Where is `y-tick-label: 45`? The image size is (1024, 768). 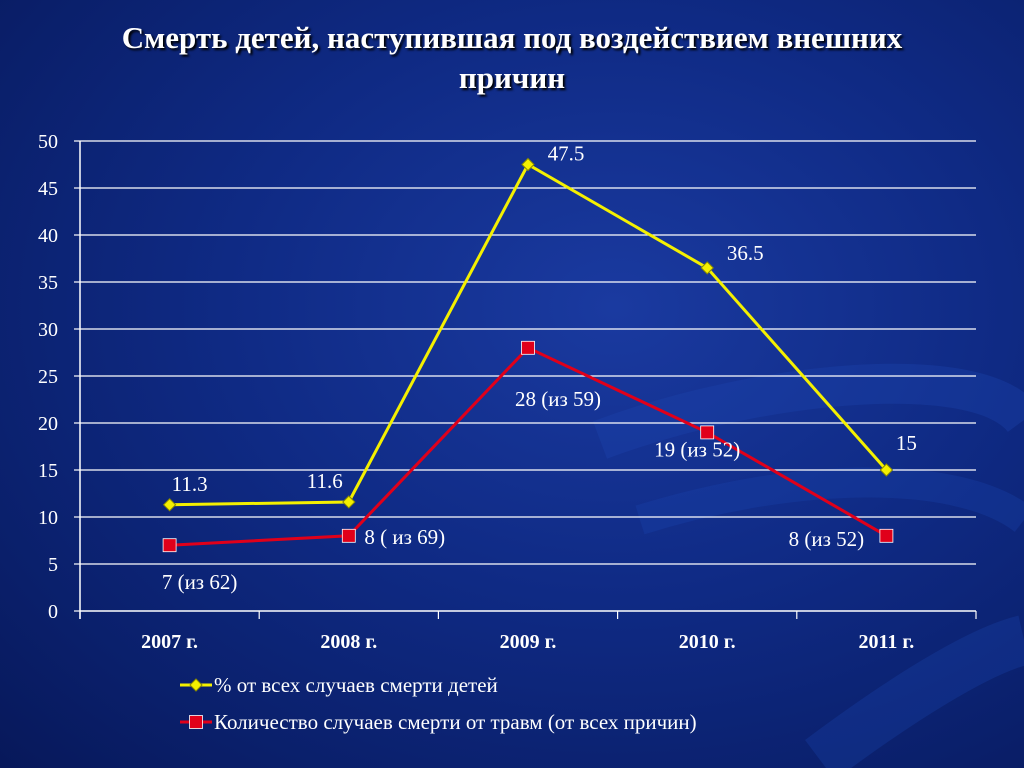 y-tick-label: 45 is located at coordinates (48, 189).